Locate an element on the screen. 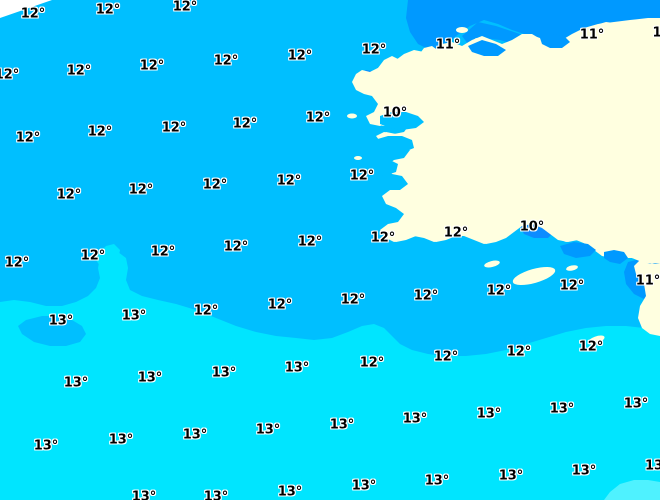 The image size is (660, 500). bay-audierne is located at coordinates (381, 168).